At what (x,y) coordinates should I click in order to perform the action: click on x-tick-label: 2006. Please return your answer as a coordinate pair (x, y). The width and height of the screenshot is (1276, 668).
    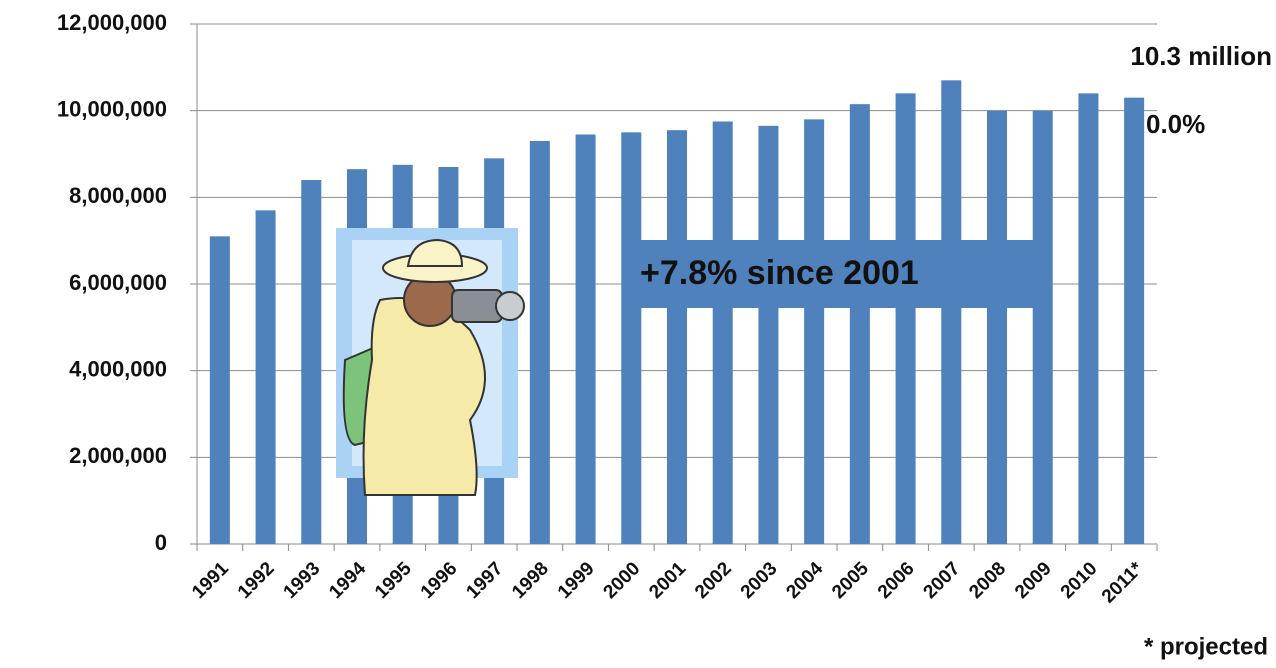
    Looking at the image, I should click on (896, 580).